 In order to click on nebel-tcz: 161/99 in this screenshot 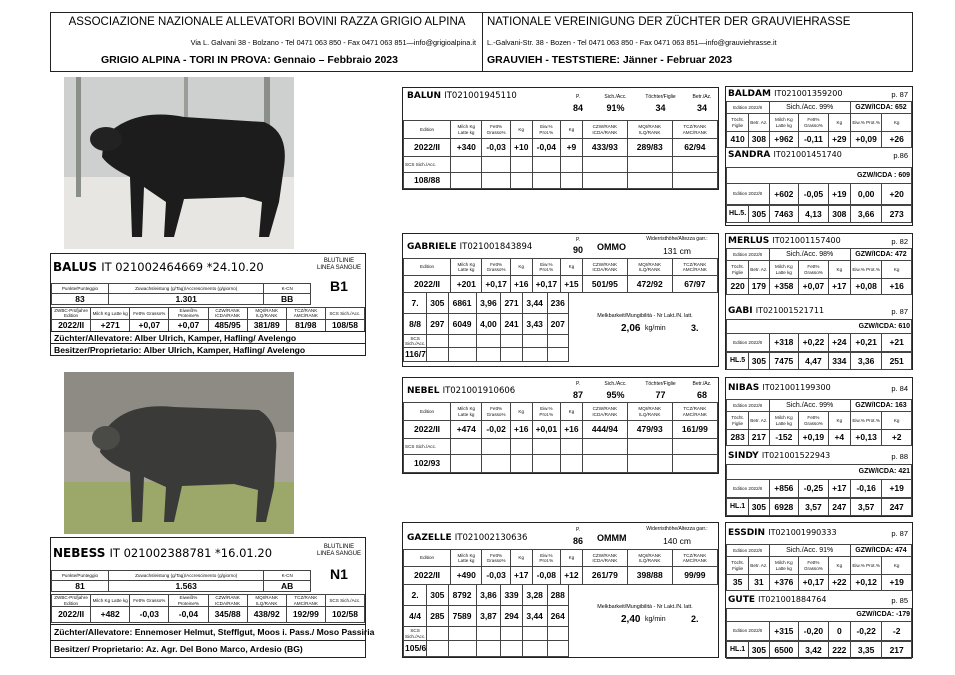, I will do `click(695, 429)`.